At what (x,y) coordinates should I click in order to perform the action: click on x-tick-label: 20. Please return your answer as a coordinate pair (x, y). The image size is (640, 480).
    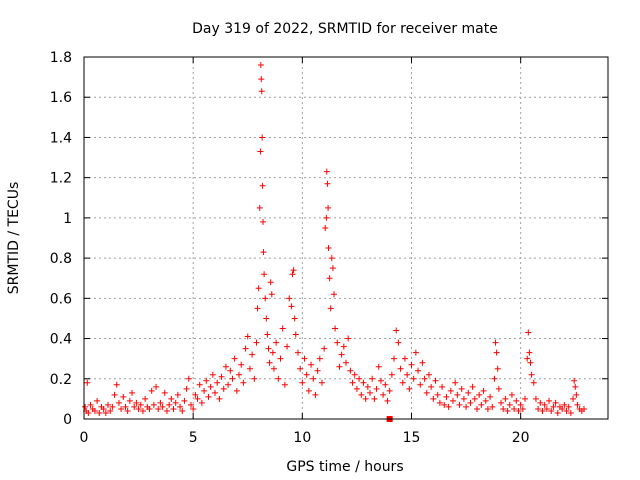
    Looking at the image, I should click on (521, 438).